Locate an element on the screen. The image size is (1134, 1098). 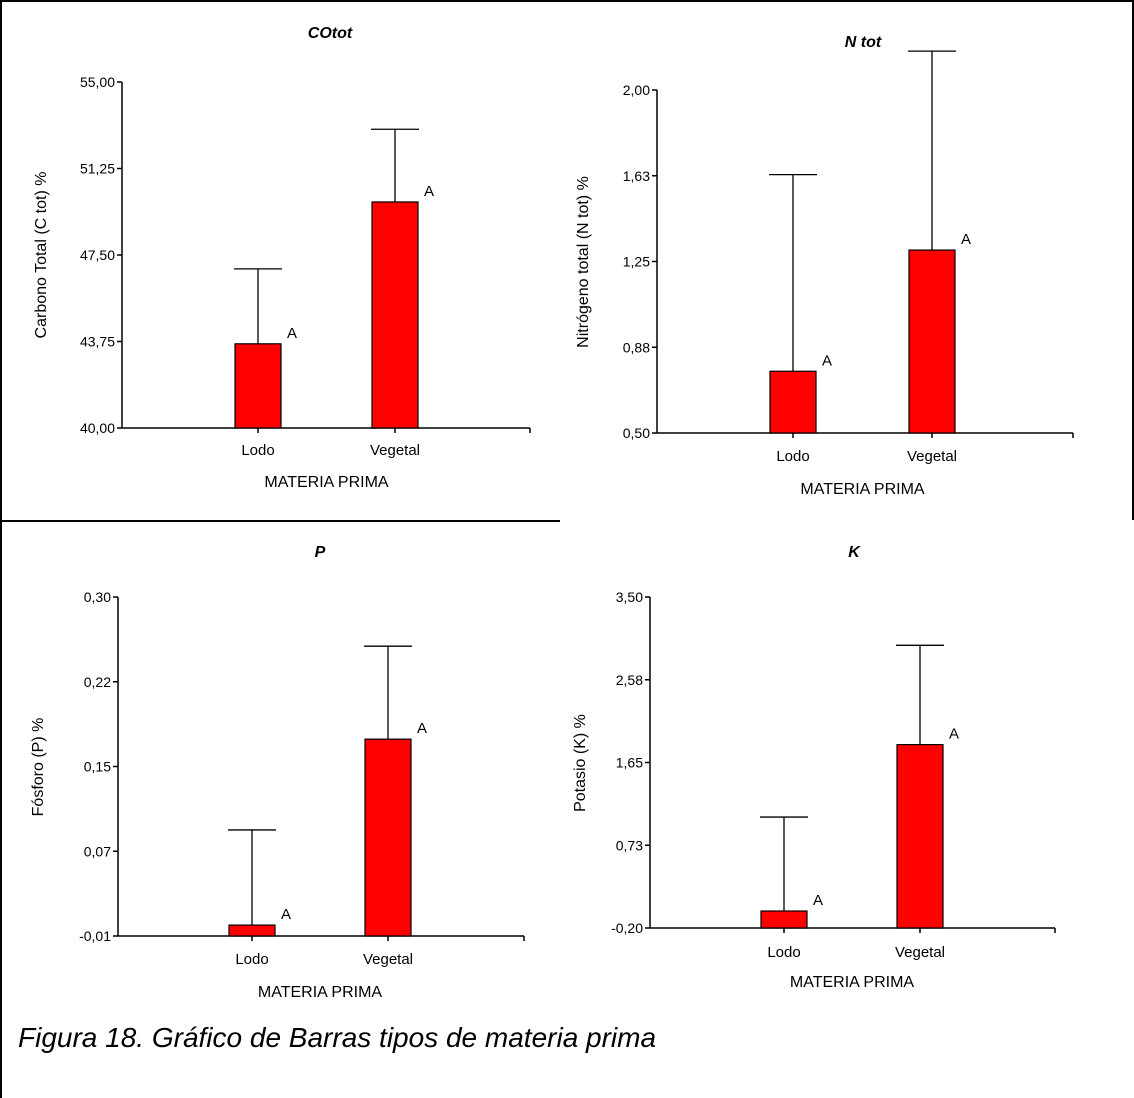
y-axis-label: Potasio (K) % is located at coordinates (580, 763).